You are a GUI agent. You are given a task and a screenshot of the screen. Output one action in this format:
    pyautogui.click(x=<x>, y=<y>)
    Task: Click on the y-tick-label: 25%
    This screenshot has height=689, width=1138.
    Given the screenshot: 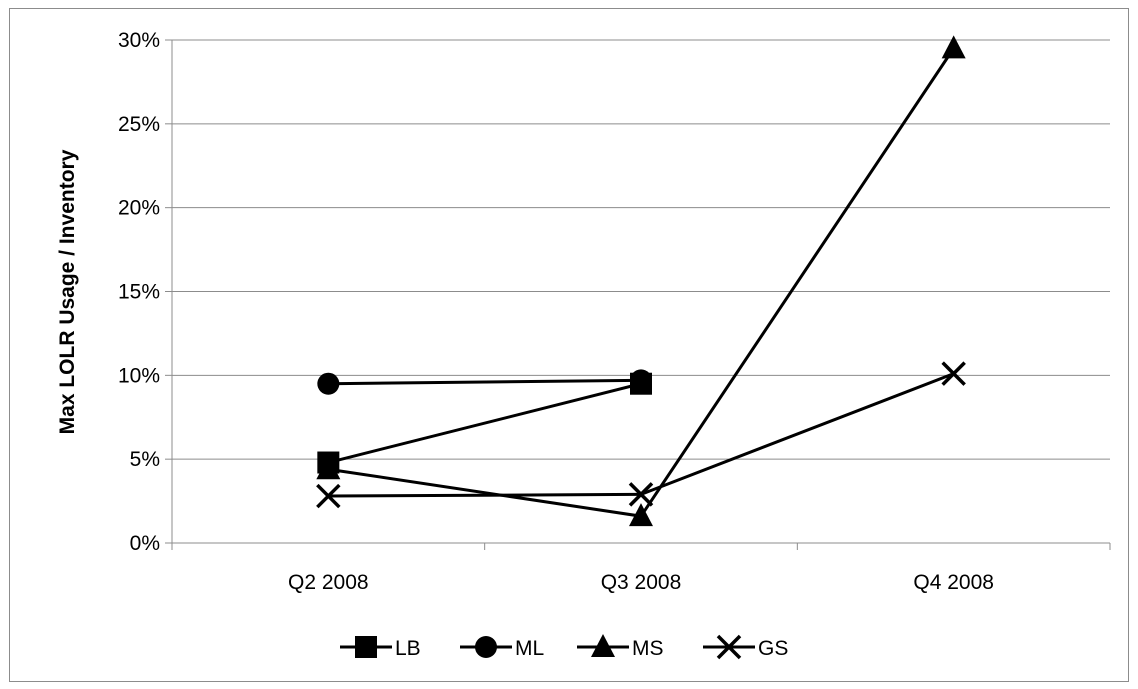 What is the action you would take?
    pyautogui.click(x=139, y=124)
    